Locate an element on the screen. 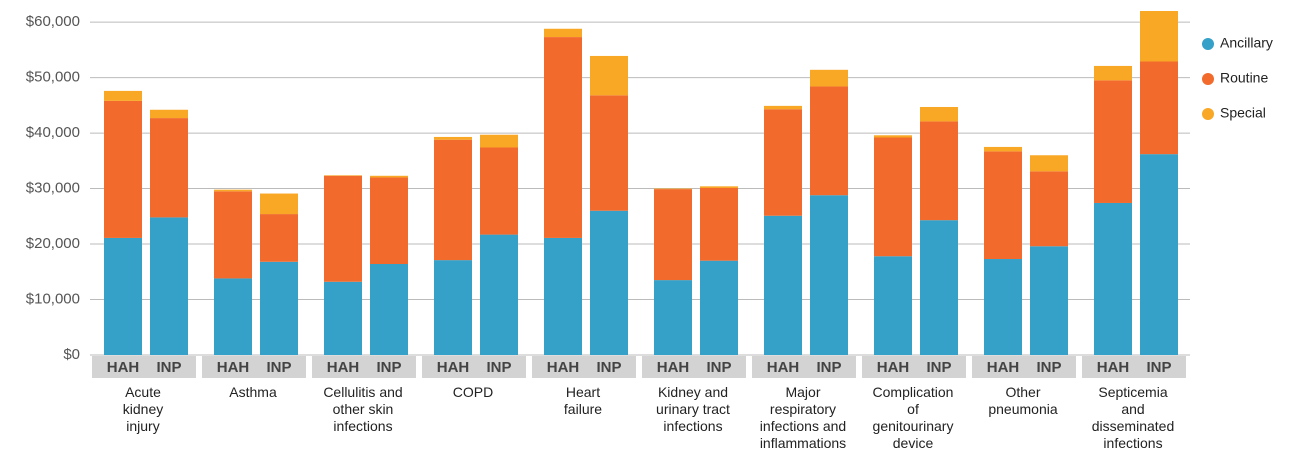  legend-label: Special is located at coordinates (1243, 113).